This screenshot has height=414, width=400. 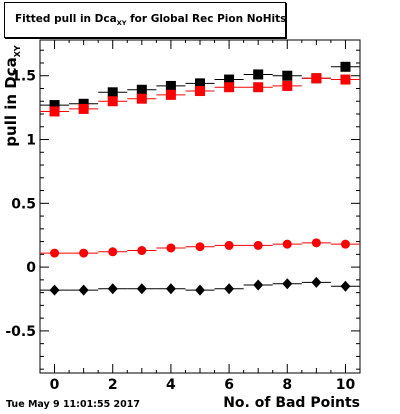 I want to click on x-tick-label: 4, so click(x=171, y=385).